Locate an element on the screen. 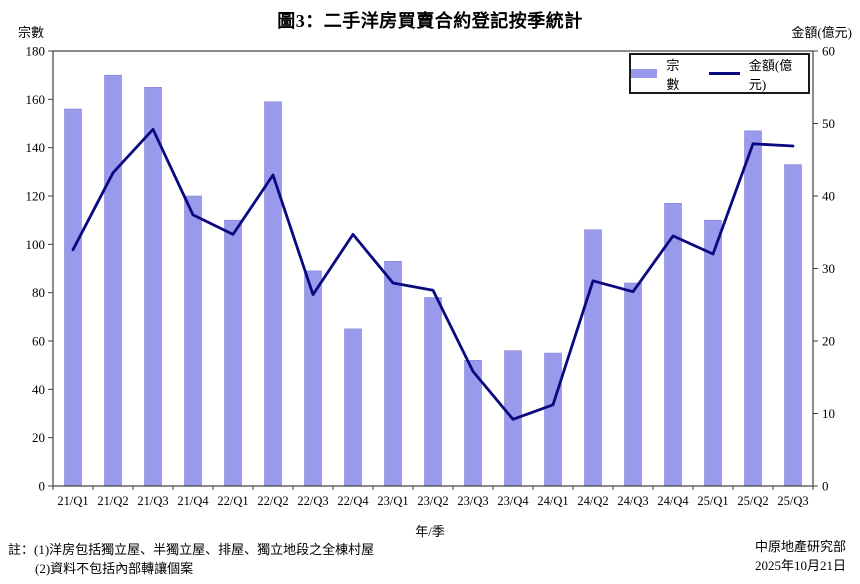 This screenshot has height=584, width=860. right-axis-tick-label: 30 is located at coordinates (828, 268).